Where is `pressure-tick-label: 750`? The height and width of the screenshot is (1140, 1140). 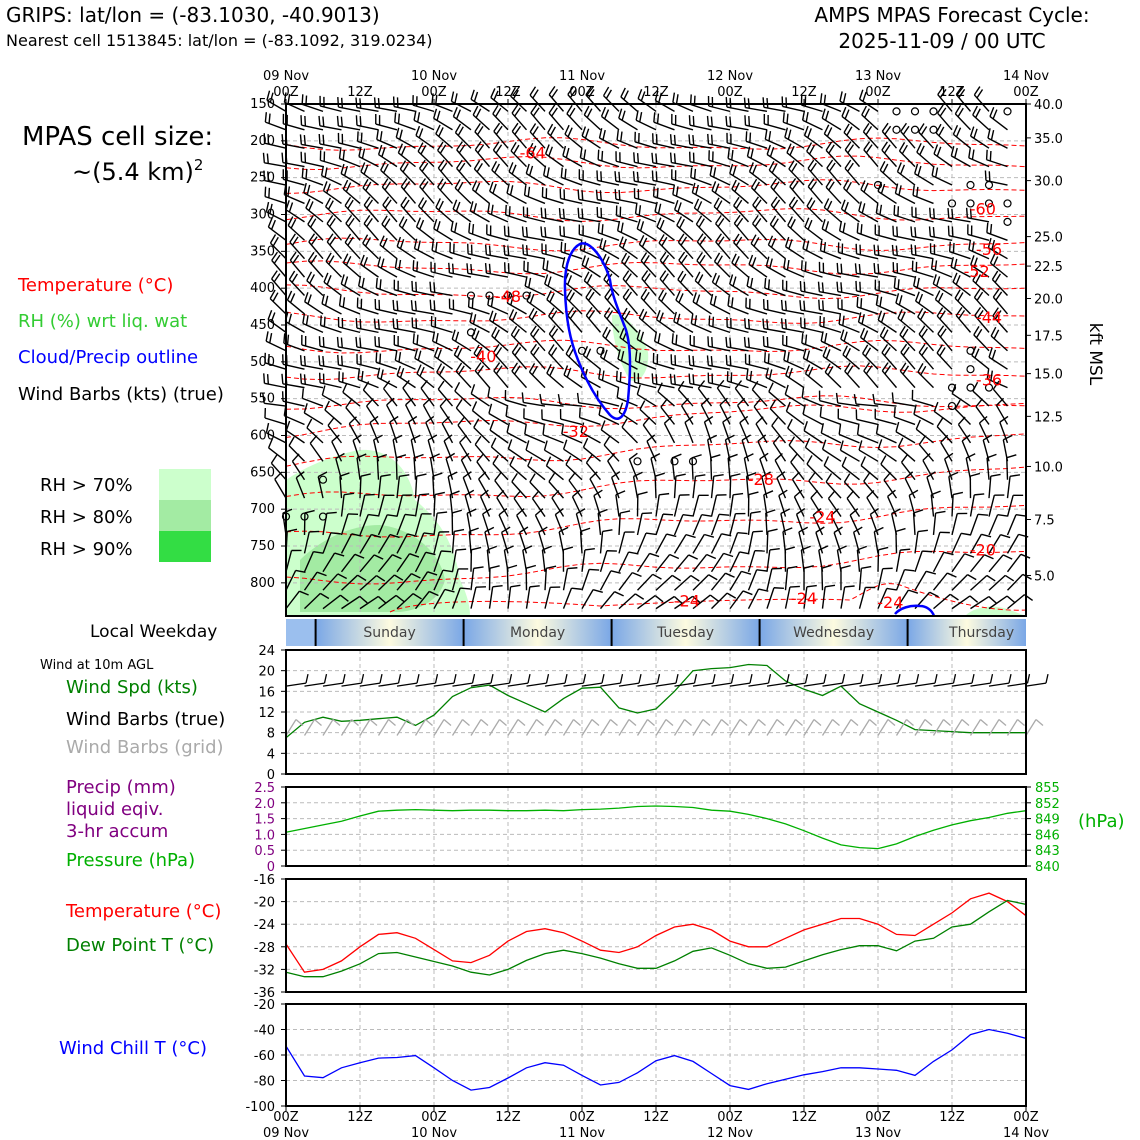
pressure-tick-label: 750 is located at coordinates (262, 546).